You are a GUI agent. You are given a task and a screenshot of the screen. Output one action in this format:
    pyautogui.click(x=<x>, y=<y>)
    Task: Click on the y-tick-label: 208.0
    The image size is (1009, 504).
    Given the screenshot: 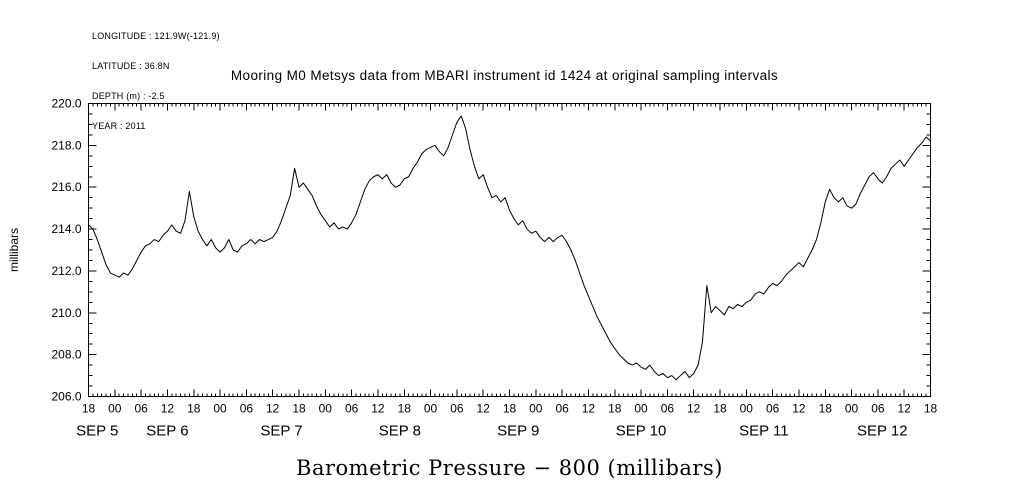 What is the action you would take?
    pyautogui.click(x=66, y=355)
    